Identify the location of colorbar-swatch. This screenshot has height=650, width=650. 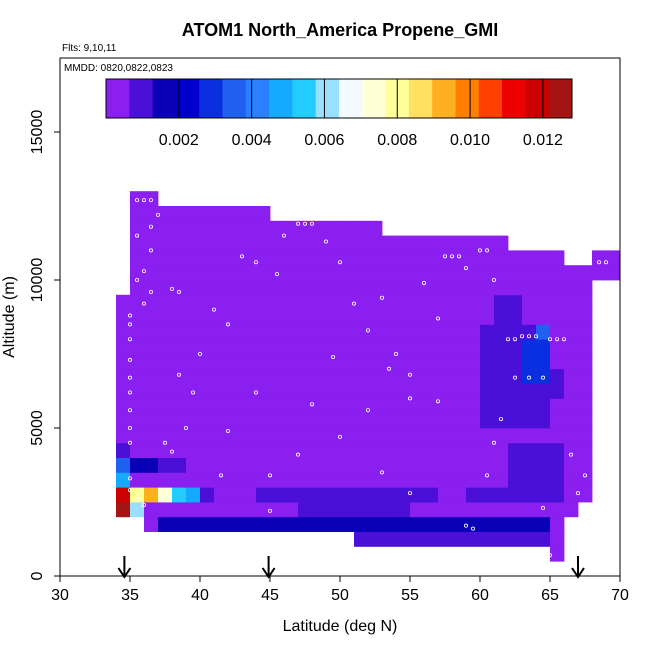
(514, 98).